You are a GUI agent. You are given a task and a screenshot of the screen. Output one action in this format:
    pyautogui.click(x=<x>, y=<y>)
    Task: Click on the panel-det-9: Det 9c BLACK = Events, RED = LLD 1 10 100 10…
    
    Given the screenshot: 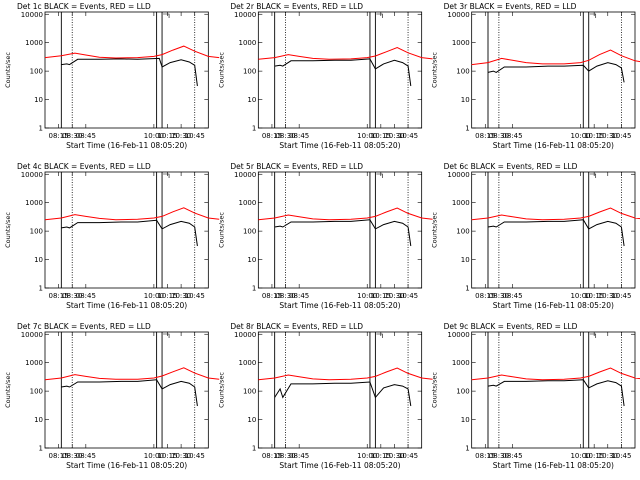 What is the action you would take?
    pyautogui.click(x=535, y=396)
    